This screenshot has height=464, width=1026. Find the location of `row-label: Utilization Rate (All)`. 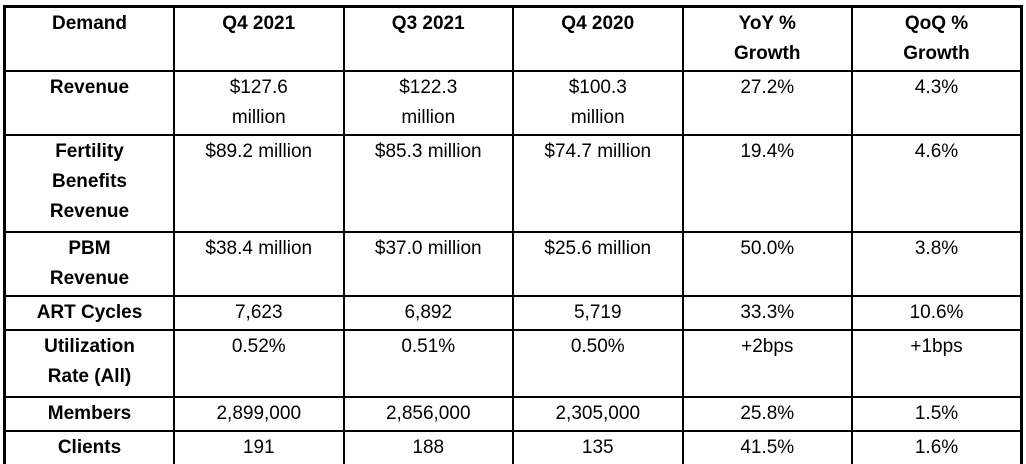

row-label: Utilization Rate (All) is located at coordinates (89, 363).